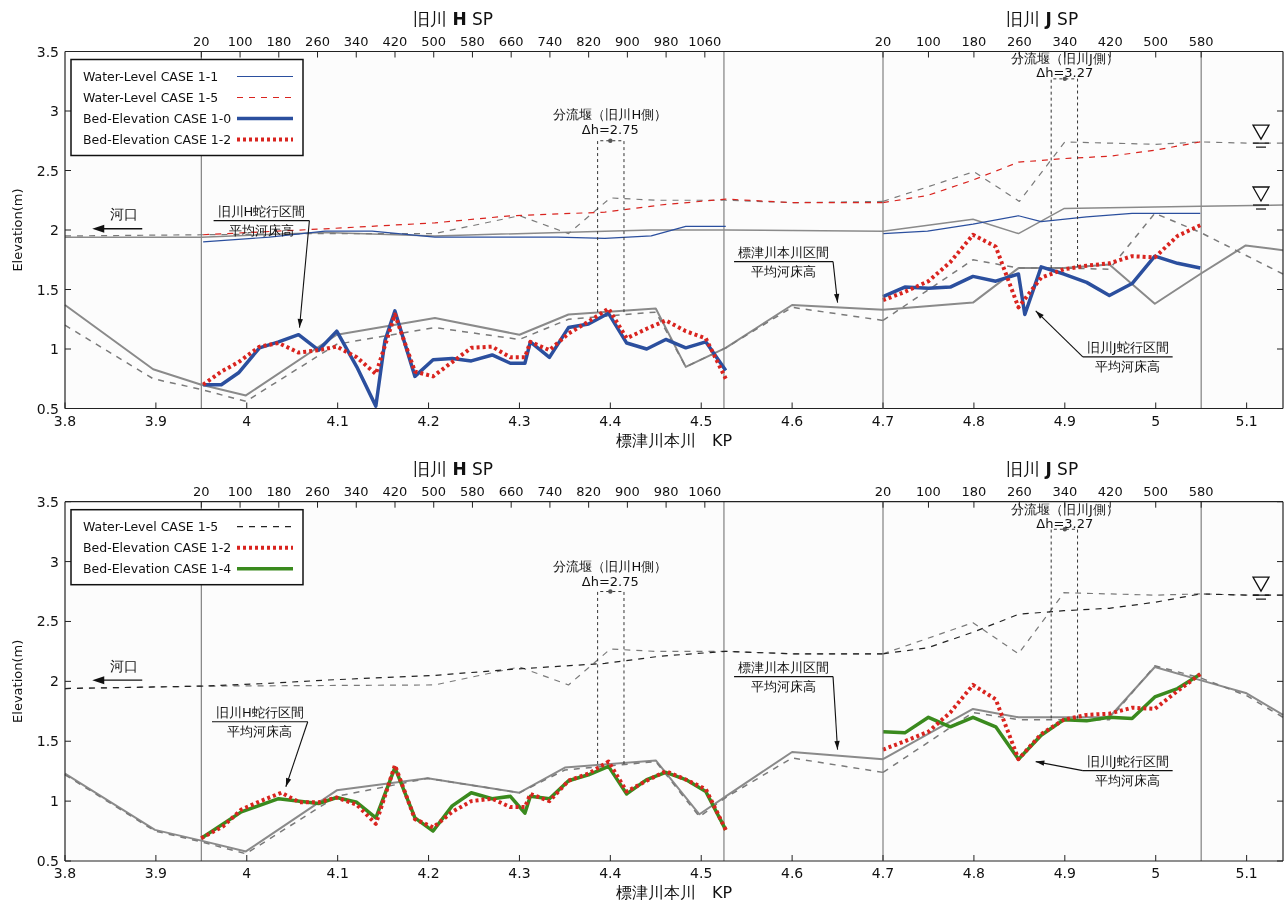 The height and width of the screenshot is (904, 1284). What do you see at coordinates (17, 681) in the screenshot?
I see `y-axis-title: Elevation(m)` at bounding box center [17, 681].